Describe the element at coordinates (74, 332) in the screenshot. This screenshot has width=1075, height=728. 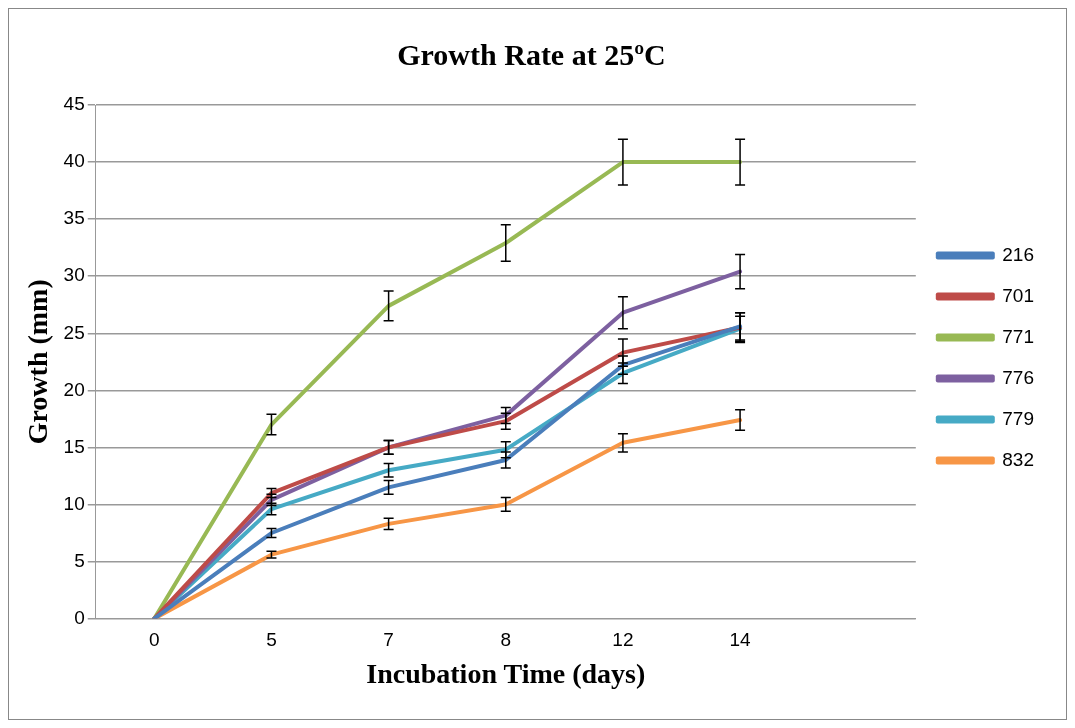
I see `y-tick-label: 25` at that location.